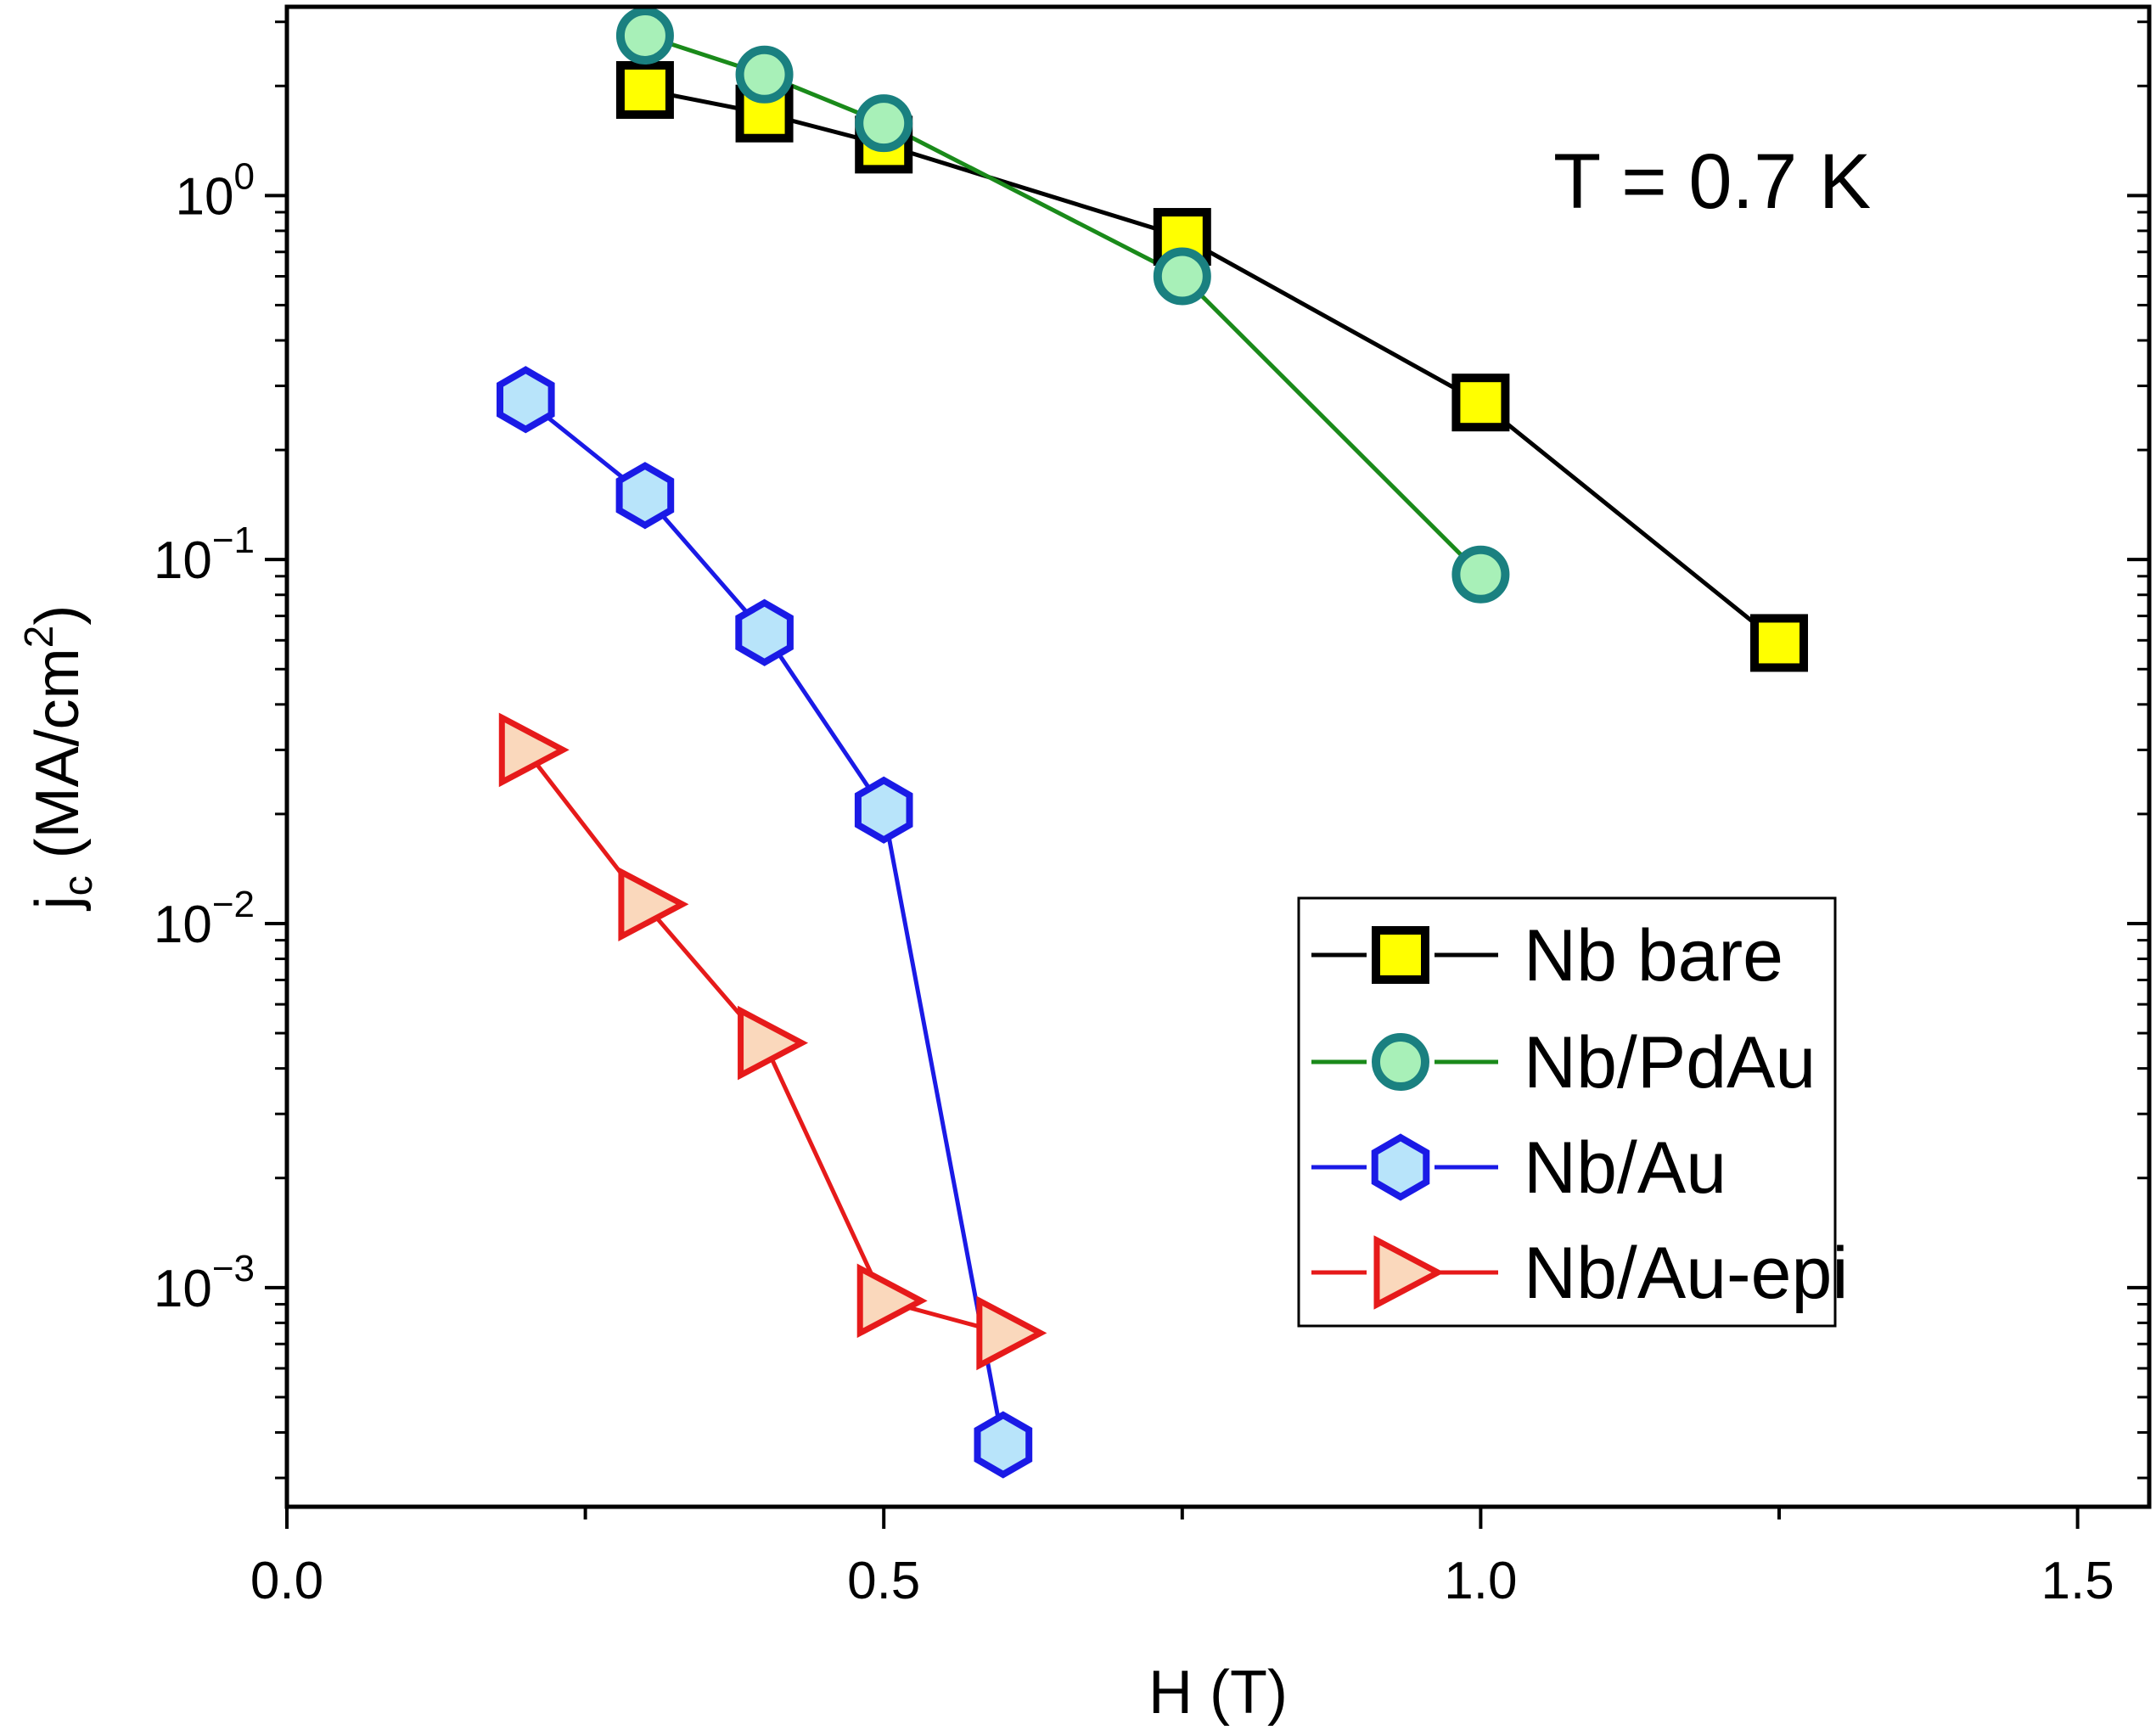 The width and height of the screenshot is (2156, 1730). I want to click on y-axis-title: jc (MA/cm2), so click(59, 758).